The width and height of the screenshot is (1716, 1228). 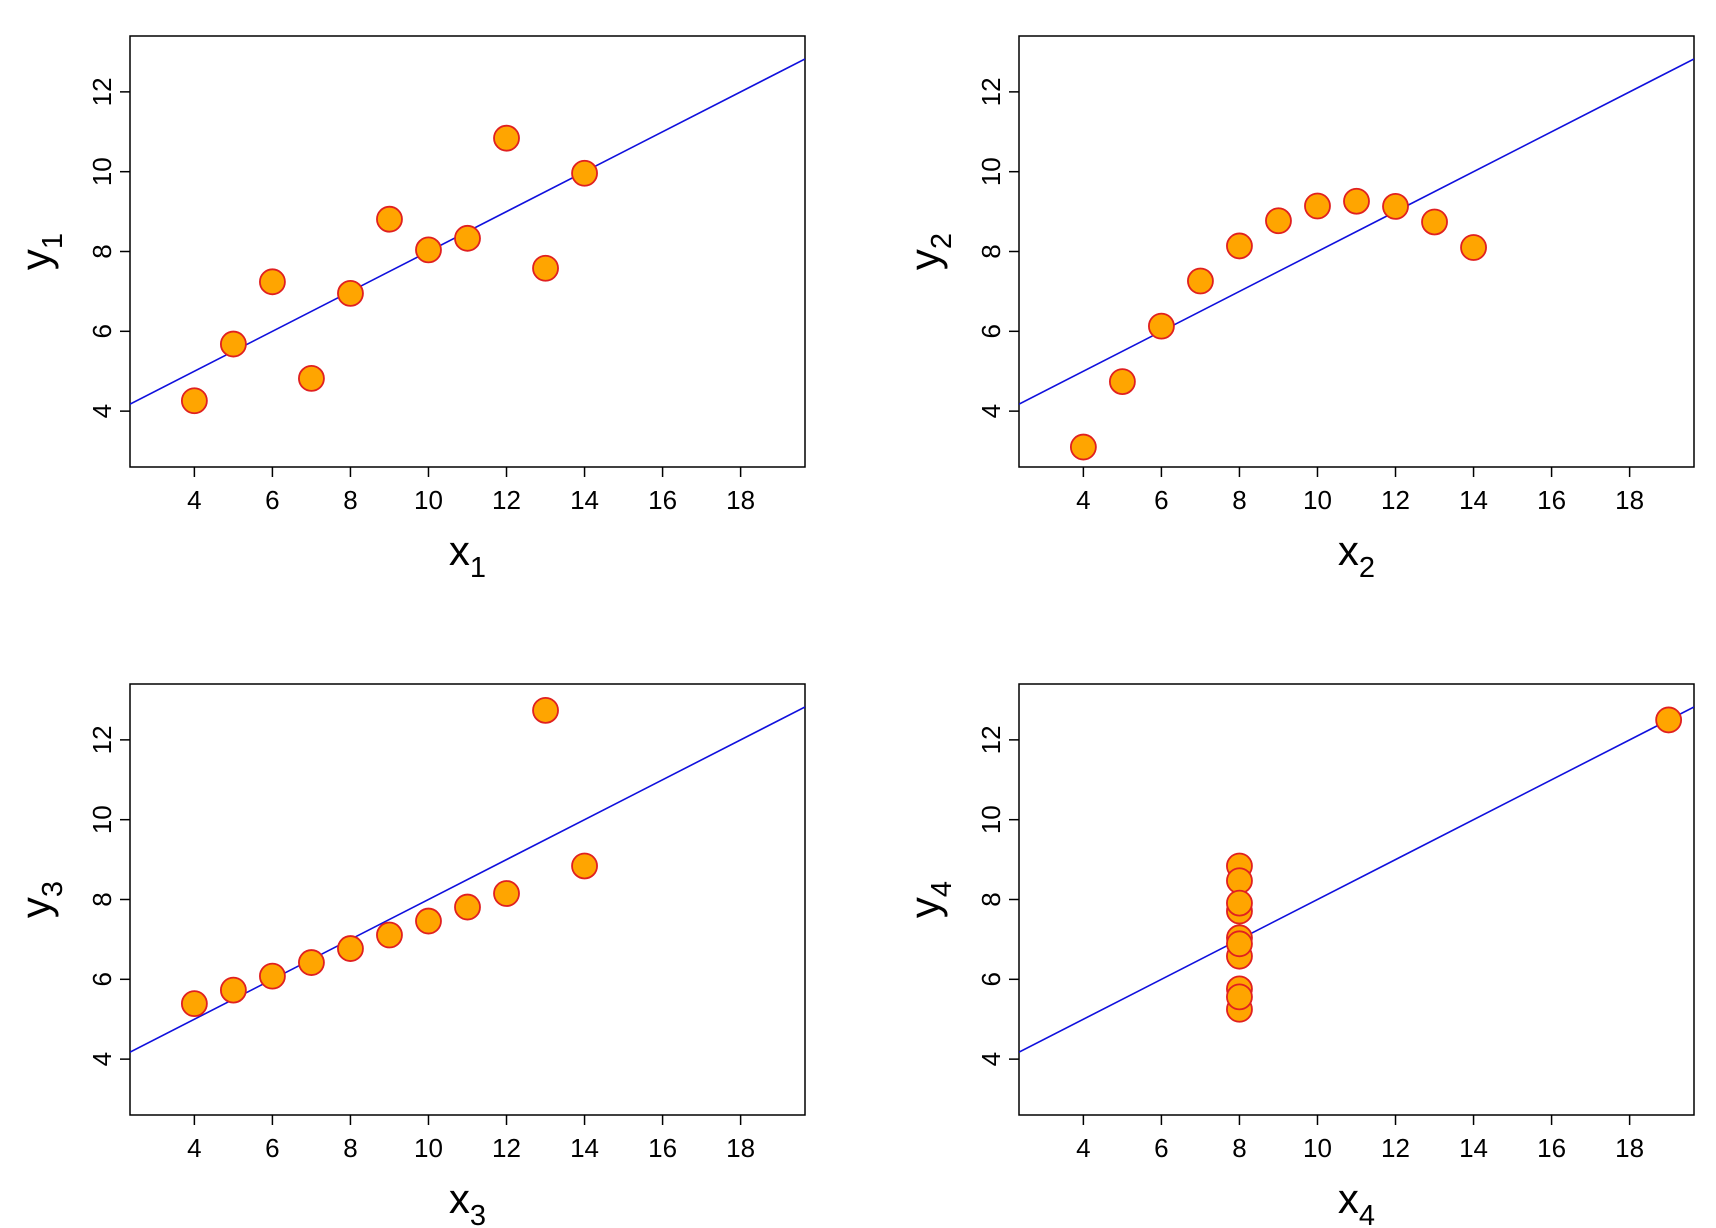 I want to click on y-axis-title: y4, so click(x=929, y=899).